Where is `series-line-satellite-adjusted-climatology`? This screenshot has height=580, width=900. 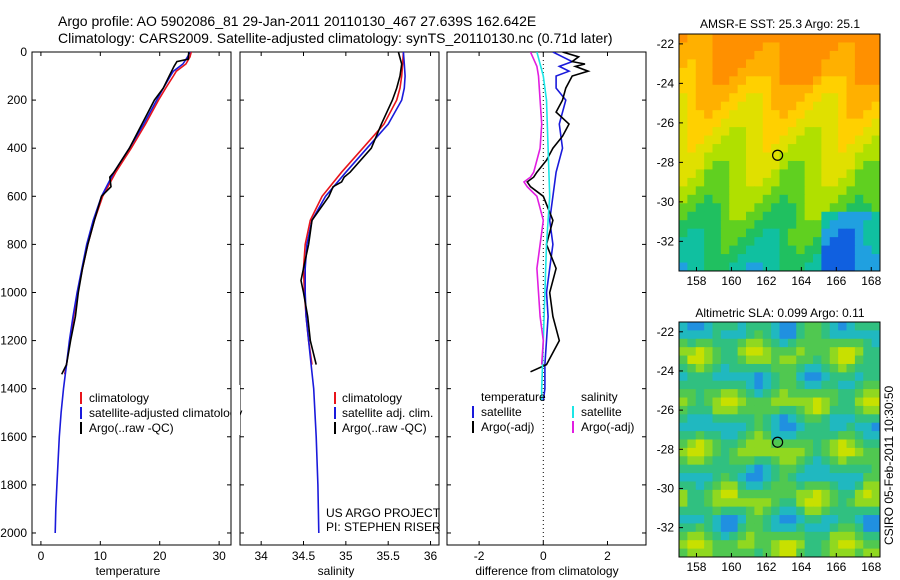
series-line-satellite-adjusted-climatology is located at coordinates (122, 293).